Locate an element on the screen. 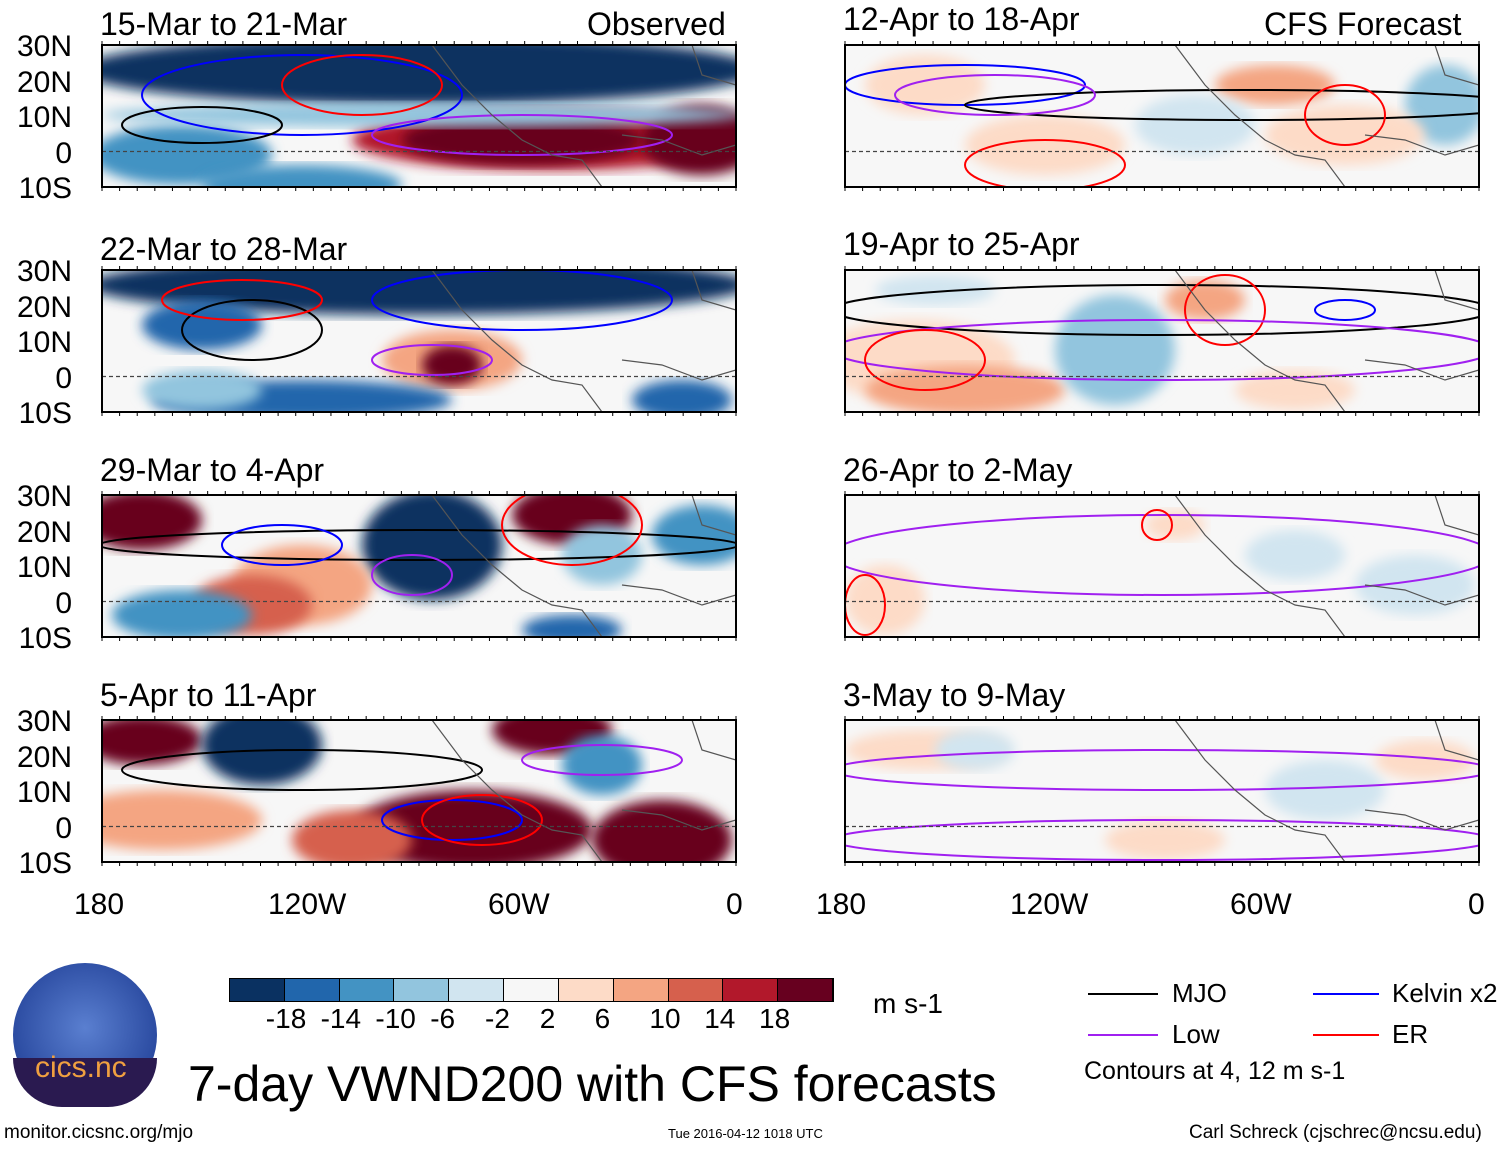 Image resolution: width=1510 pixels, height=1149 pixels. footer-timestamp: Tue 2016-04-12 1018 UTC is located at coordinates (745, 1133).